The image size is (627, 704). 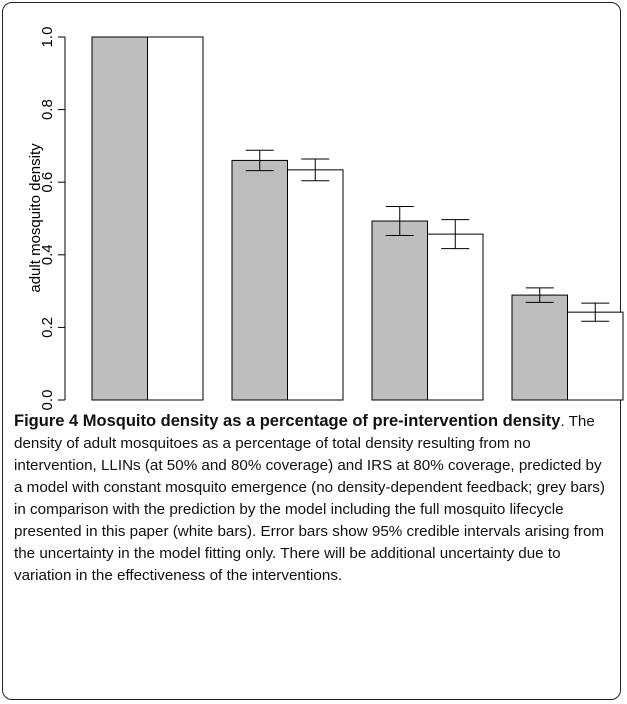 I want to click on y-tick-label: 0.4, so click(x=47, y=254).